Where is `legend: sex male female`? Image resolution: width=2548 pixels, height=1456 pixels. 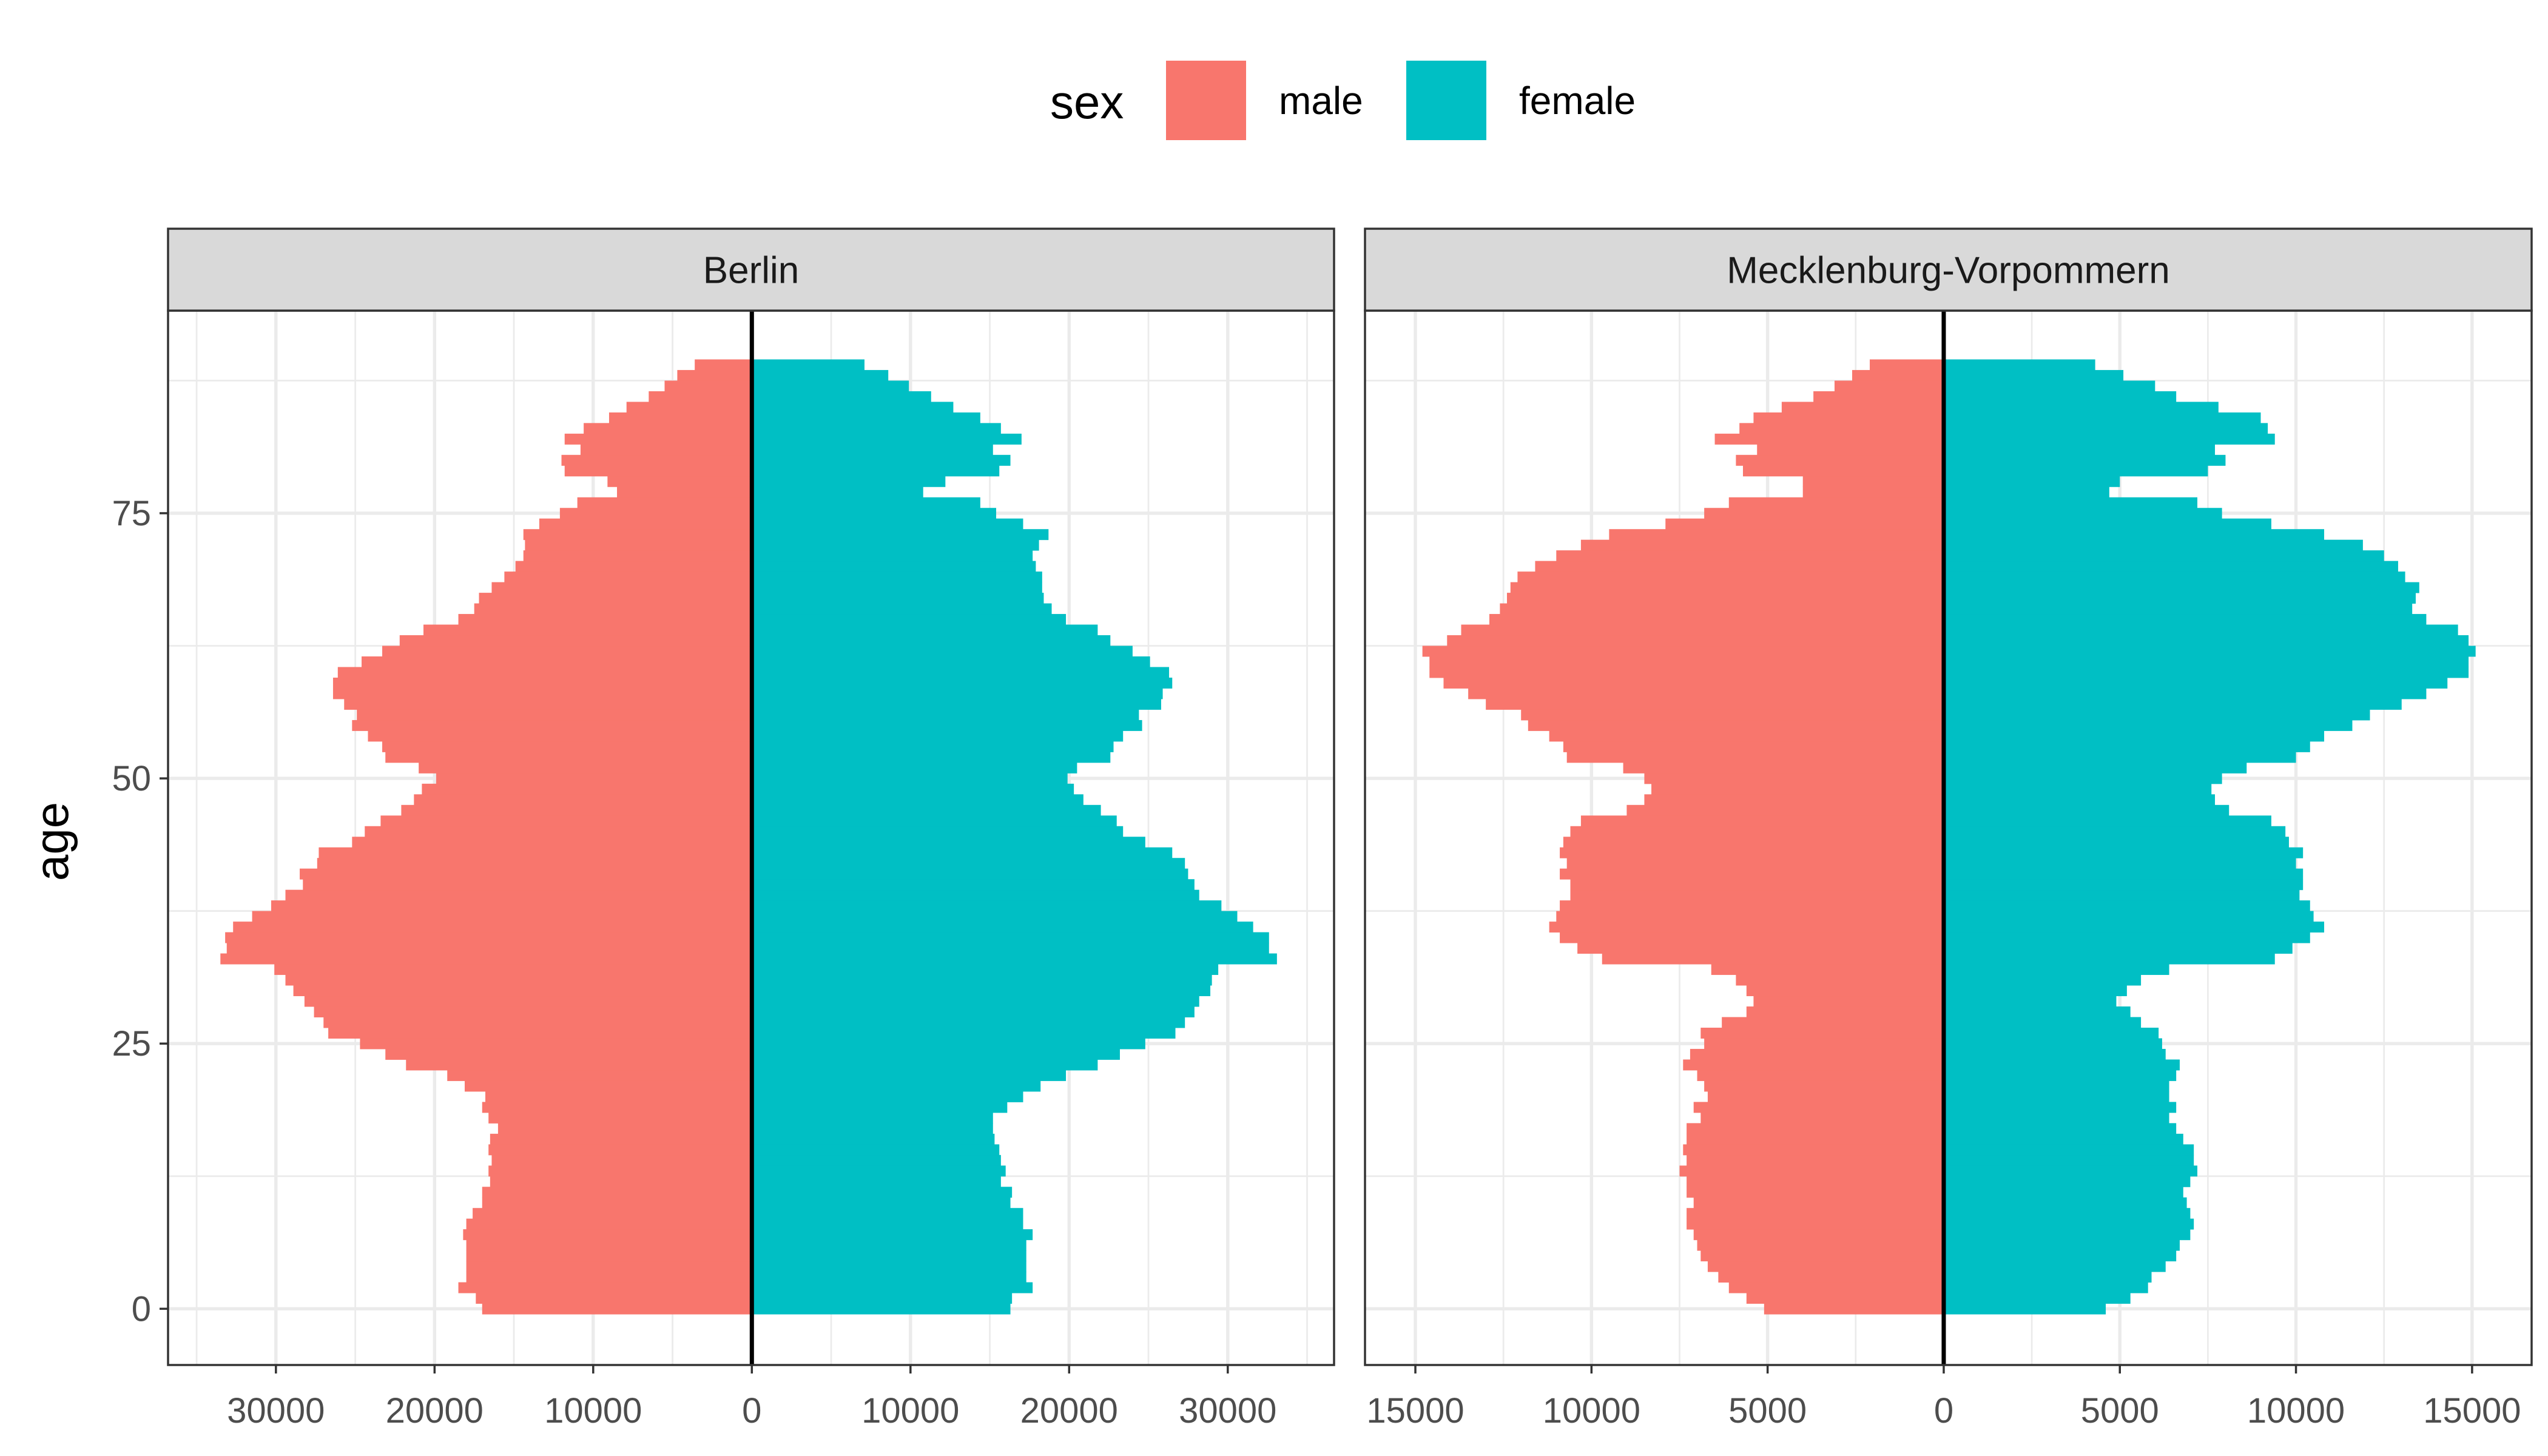
legend: sex male female is located at coordinates (1343, 100).